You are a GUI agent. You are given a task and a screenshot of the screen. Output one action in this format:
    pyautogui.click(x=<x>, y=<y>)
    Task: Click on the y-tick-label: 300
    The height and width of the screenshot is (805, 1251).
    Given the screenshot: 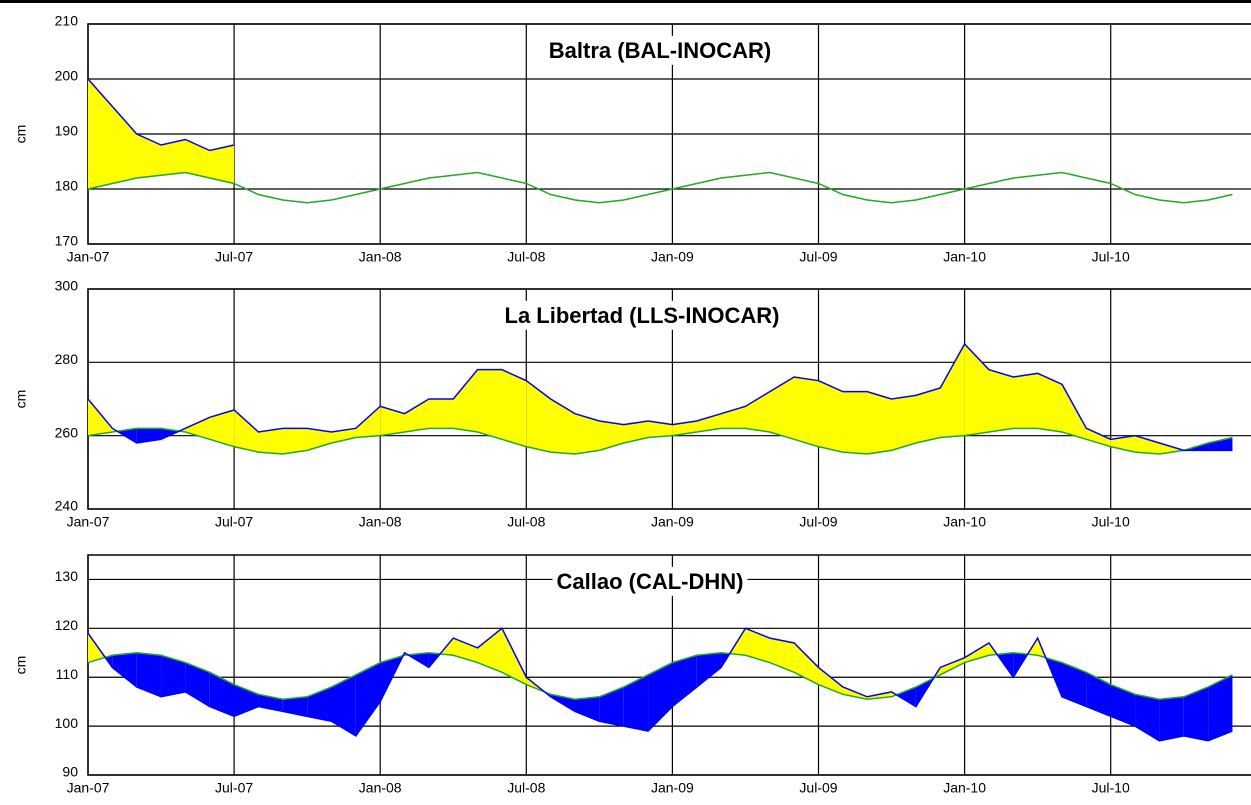 What is the action you would take?
    pyautogui.click(x=67, y=286)
    